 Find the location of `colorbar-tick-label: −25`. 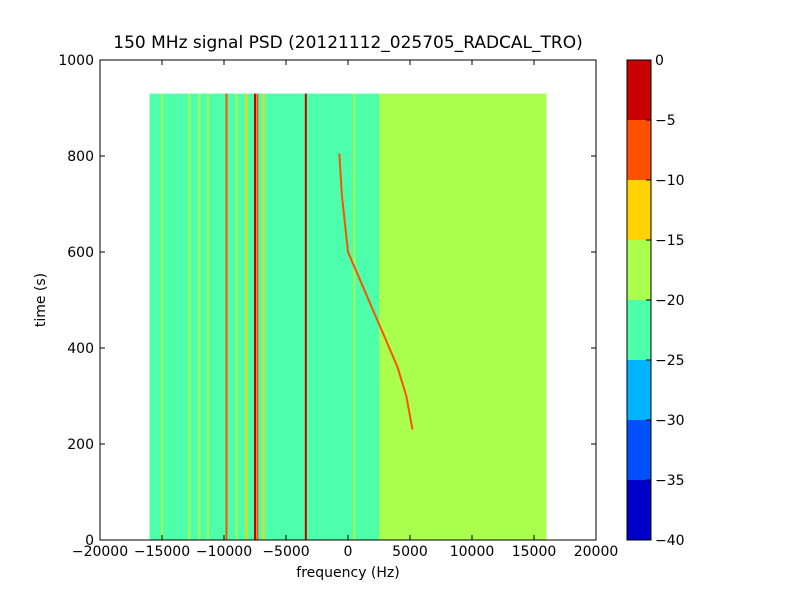

colorbar-tick-label: −25 is located at coordinates (670, 361).